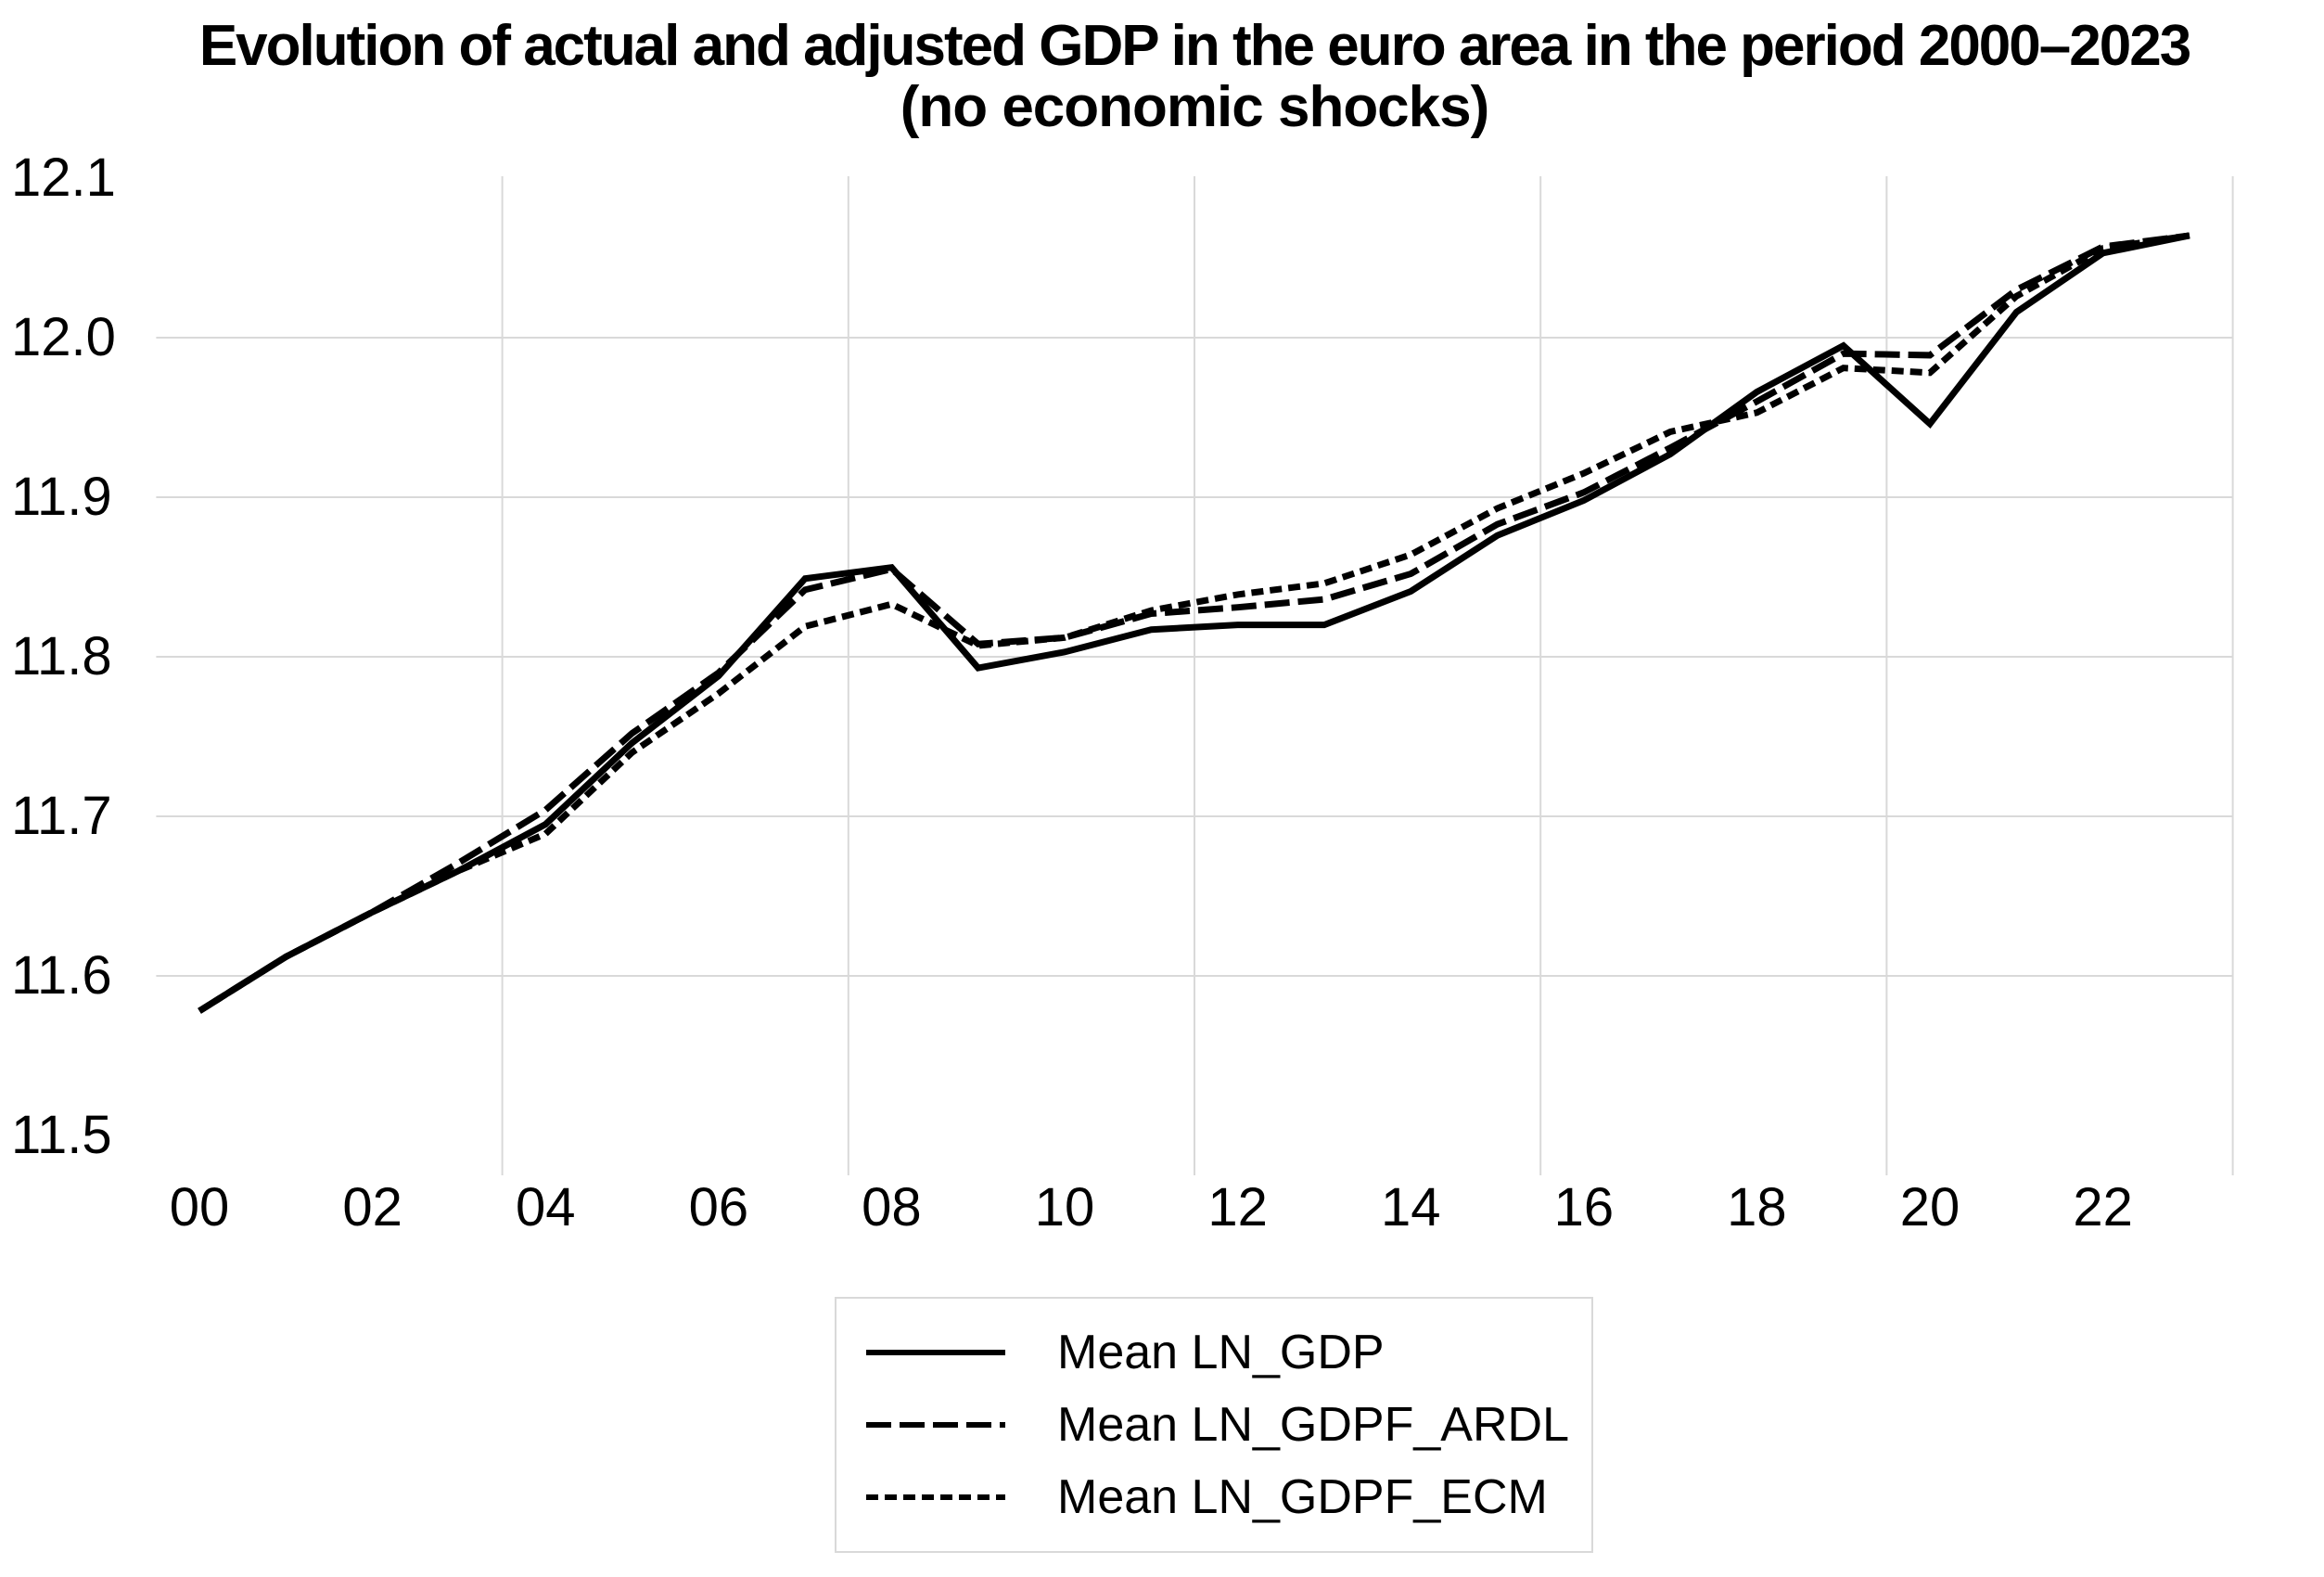 The image size is (2324, 1577). Describe the element at coordinates (61, 1135) in the screenshot. I see `y-axis-tick-label: 11.5` at that location.